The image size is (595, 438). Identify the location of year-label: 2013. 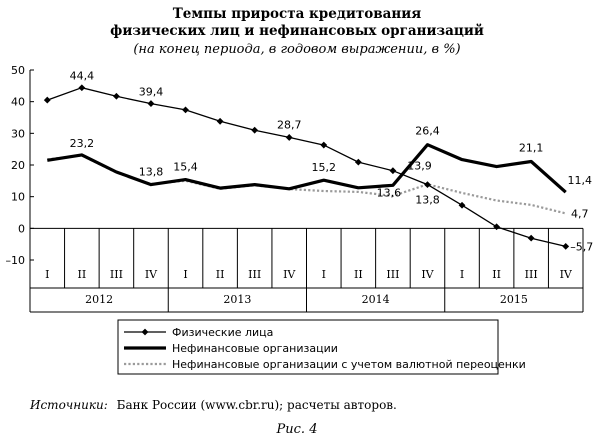
(237, 299).